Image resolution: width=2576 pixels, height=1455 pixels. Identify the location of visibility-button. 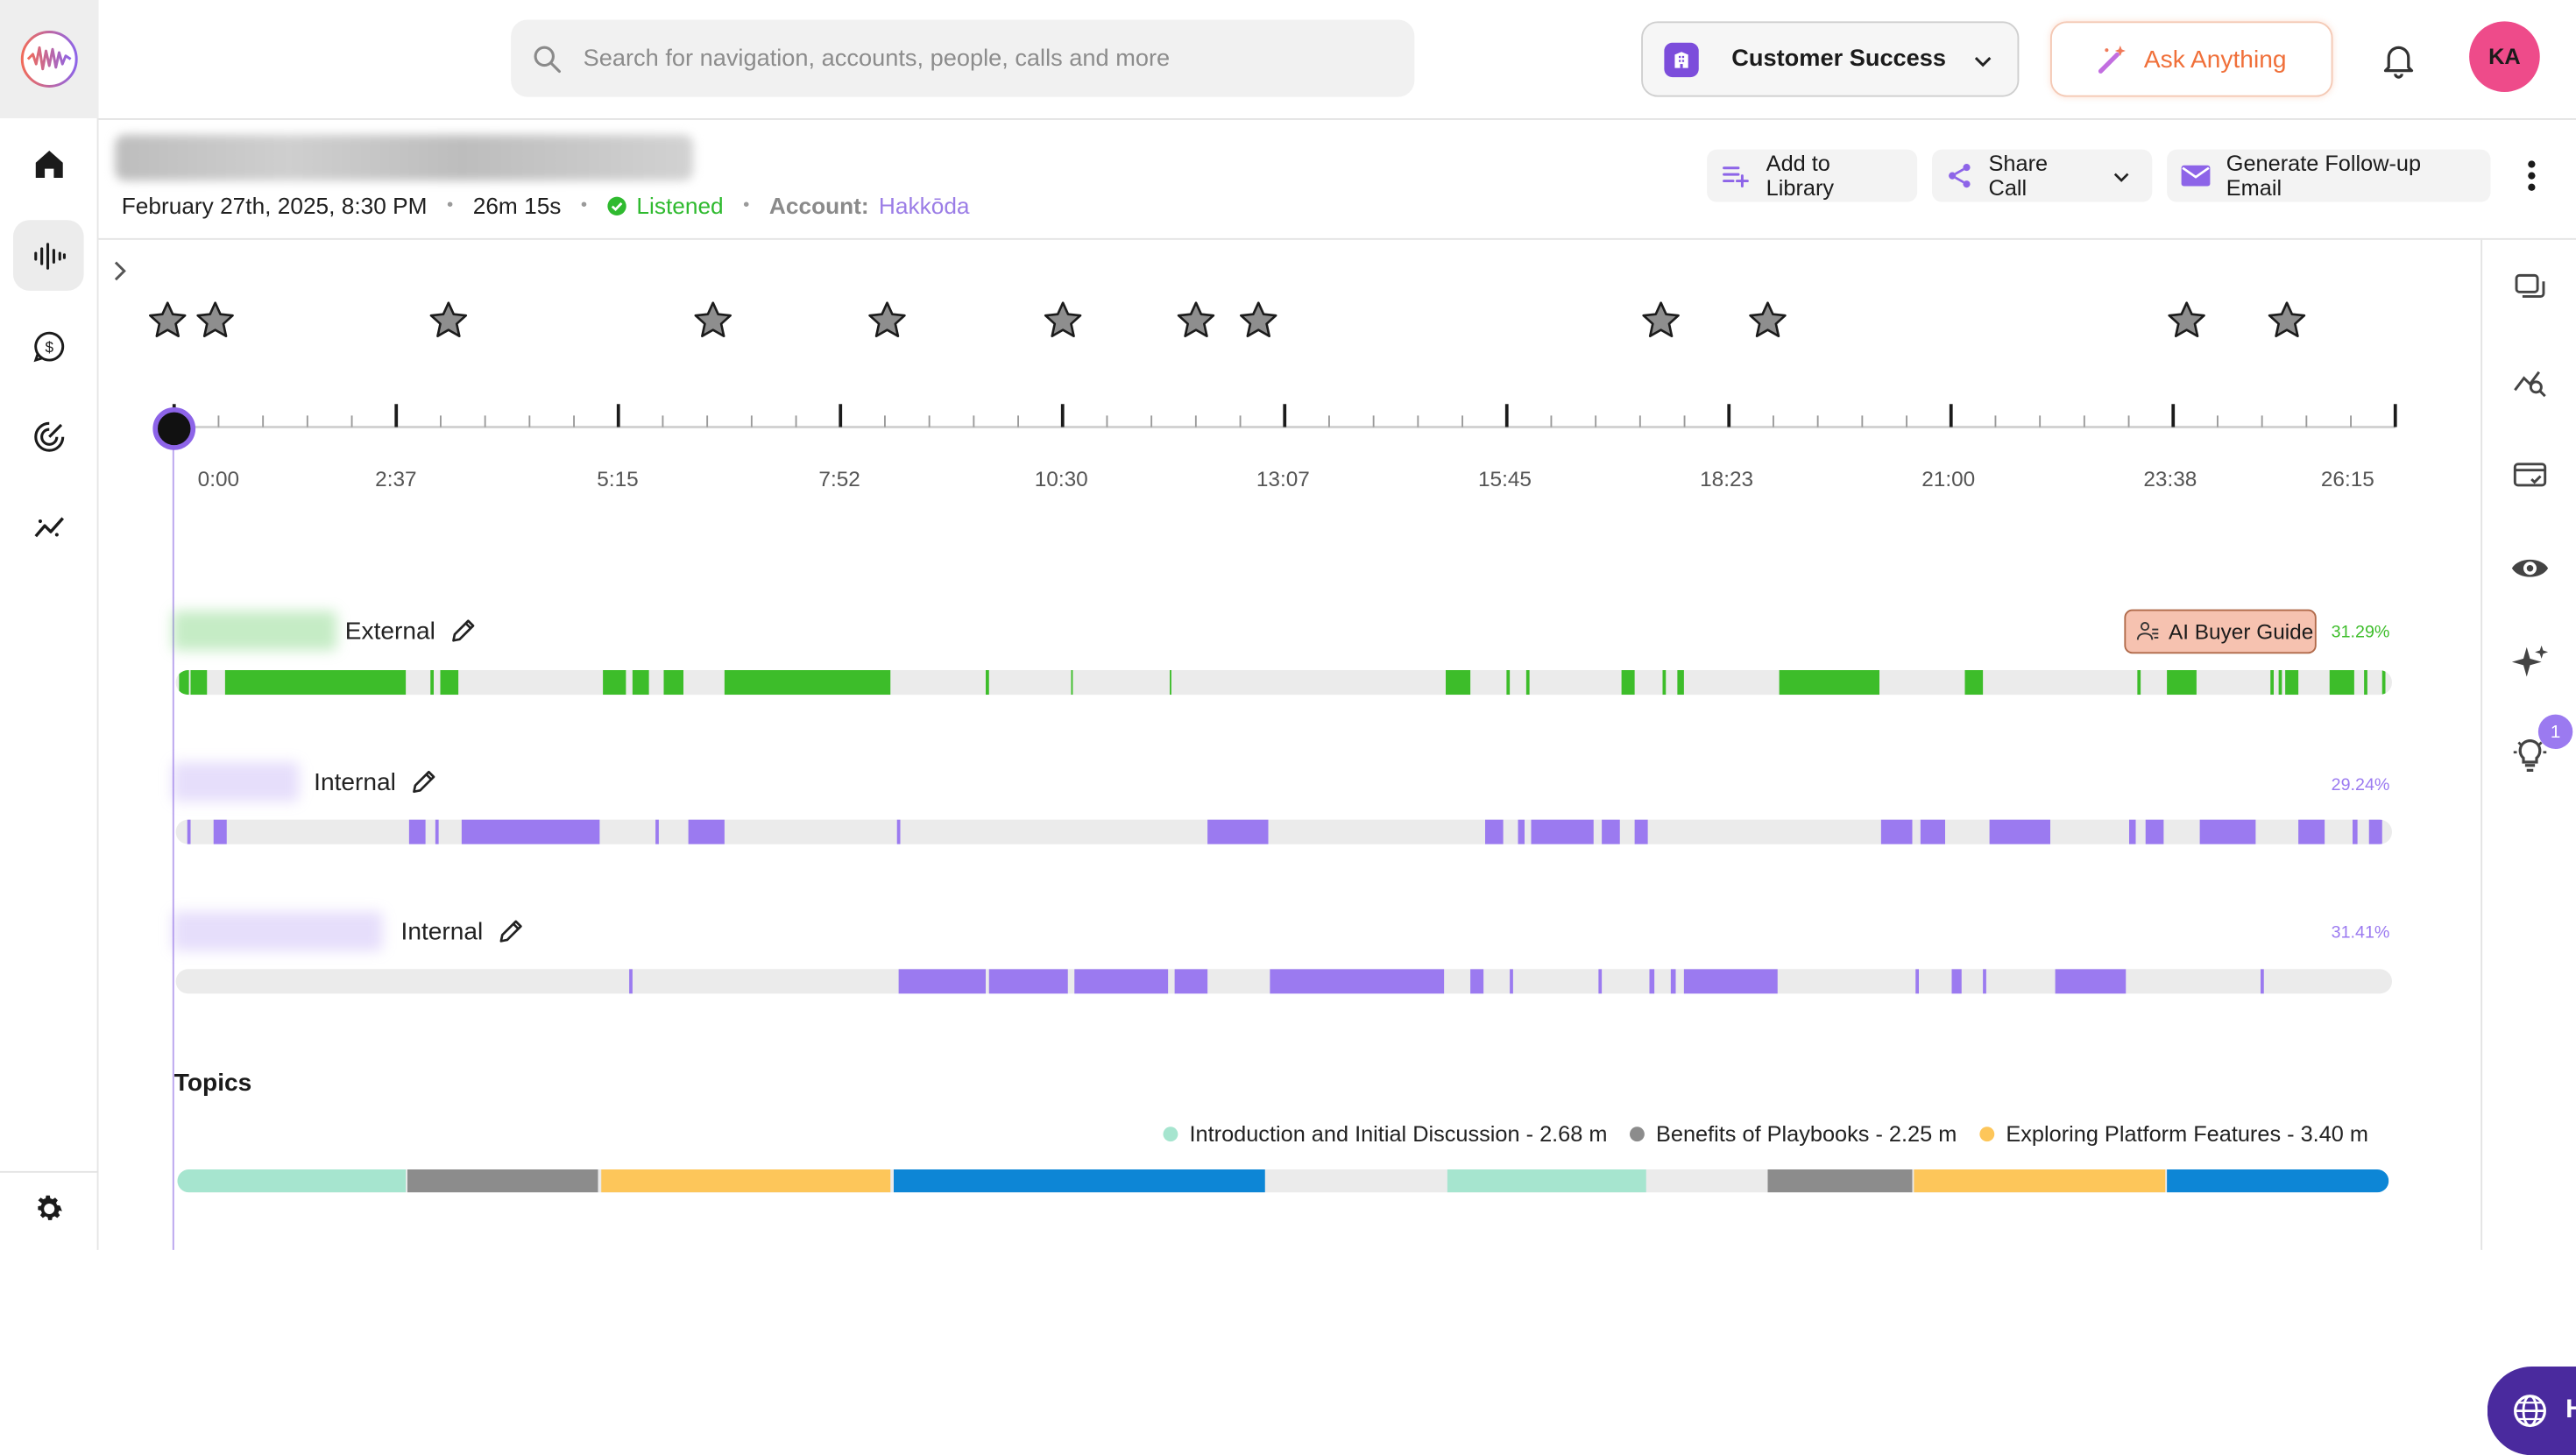
(2530, 568).